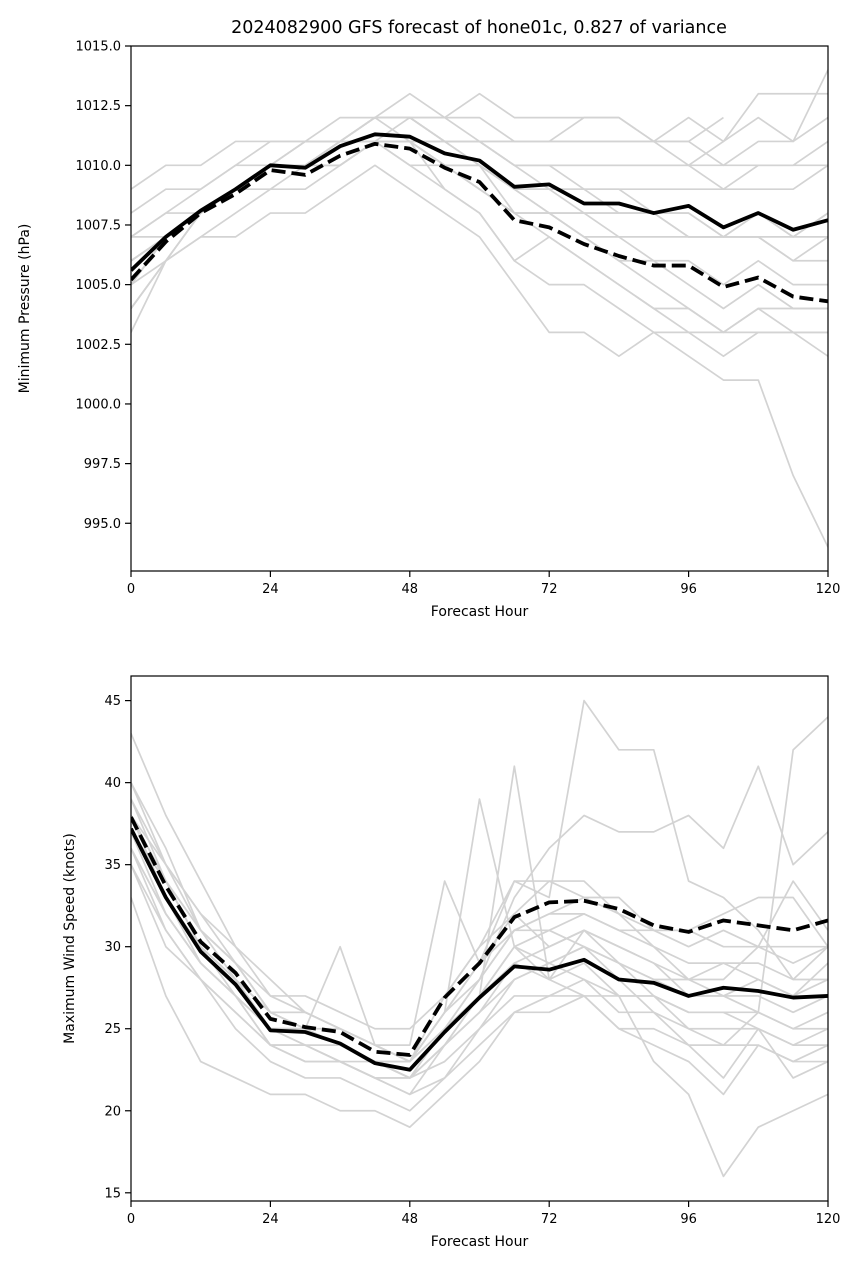  I want to click on pressure-y-tick-label: 997.5, so click(102, 464).